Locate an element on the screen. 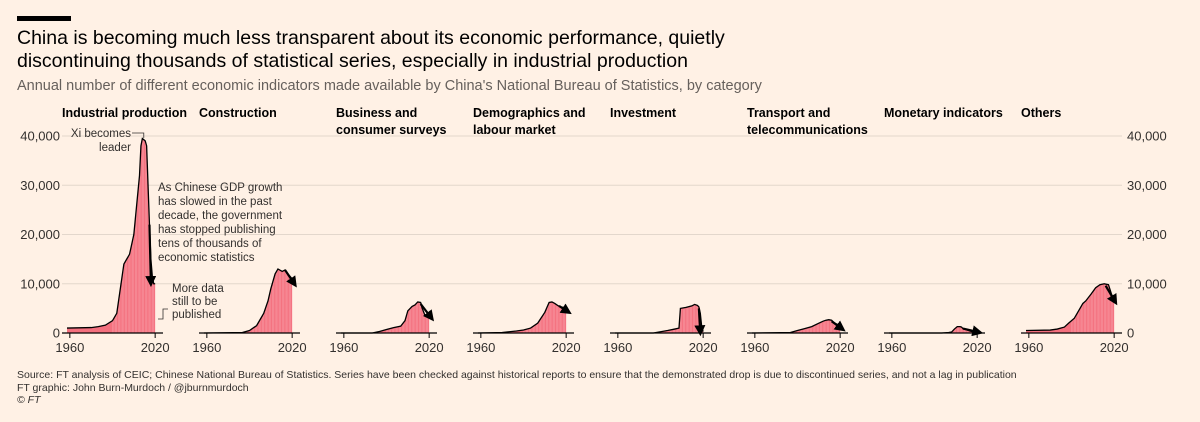  y-tick-label-right-30000: 30,000 is located at coordinates (1147, 185).